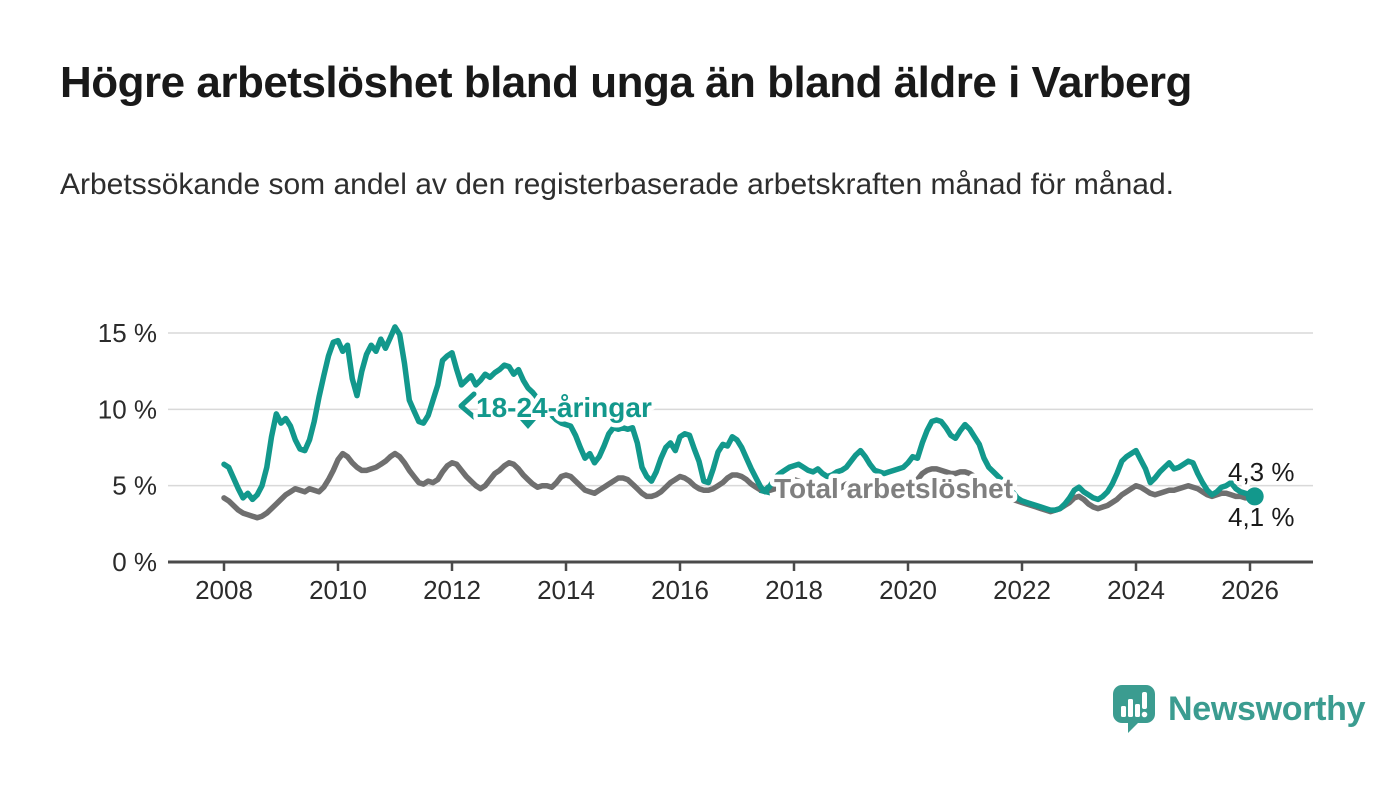 This screenshot has width=1400, height=794. Describe the element at coordinates (127, 409) in the screenshot. I see `y-tick-label-10: 10 %` at that location.